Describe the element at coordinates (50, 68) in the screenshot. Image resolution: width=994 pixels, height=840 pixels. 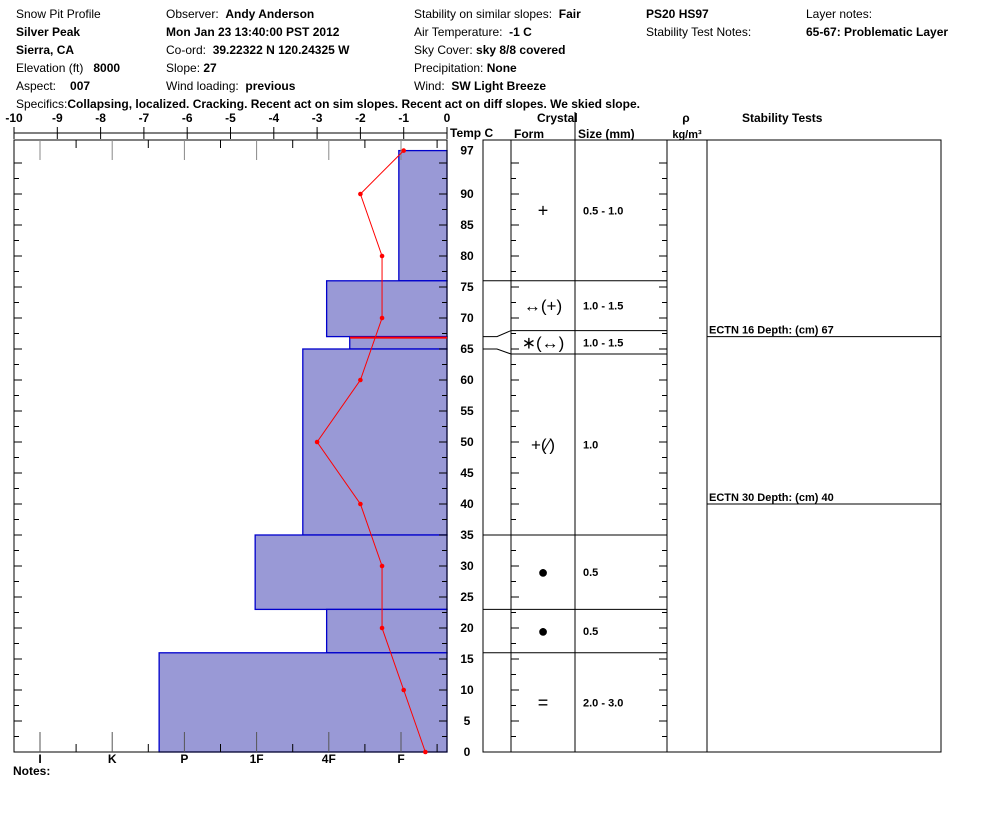
I see `elevation-label: Elevation (ft)` at that location.